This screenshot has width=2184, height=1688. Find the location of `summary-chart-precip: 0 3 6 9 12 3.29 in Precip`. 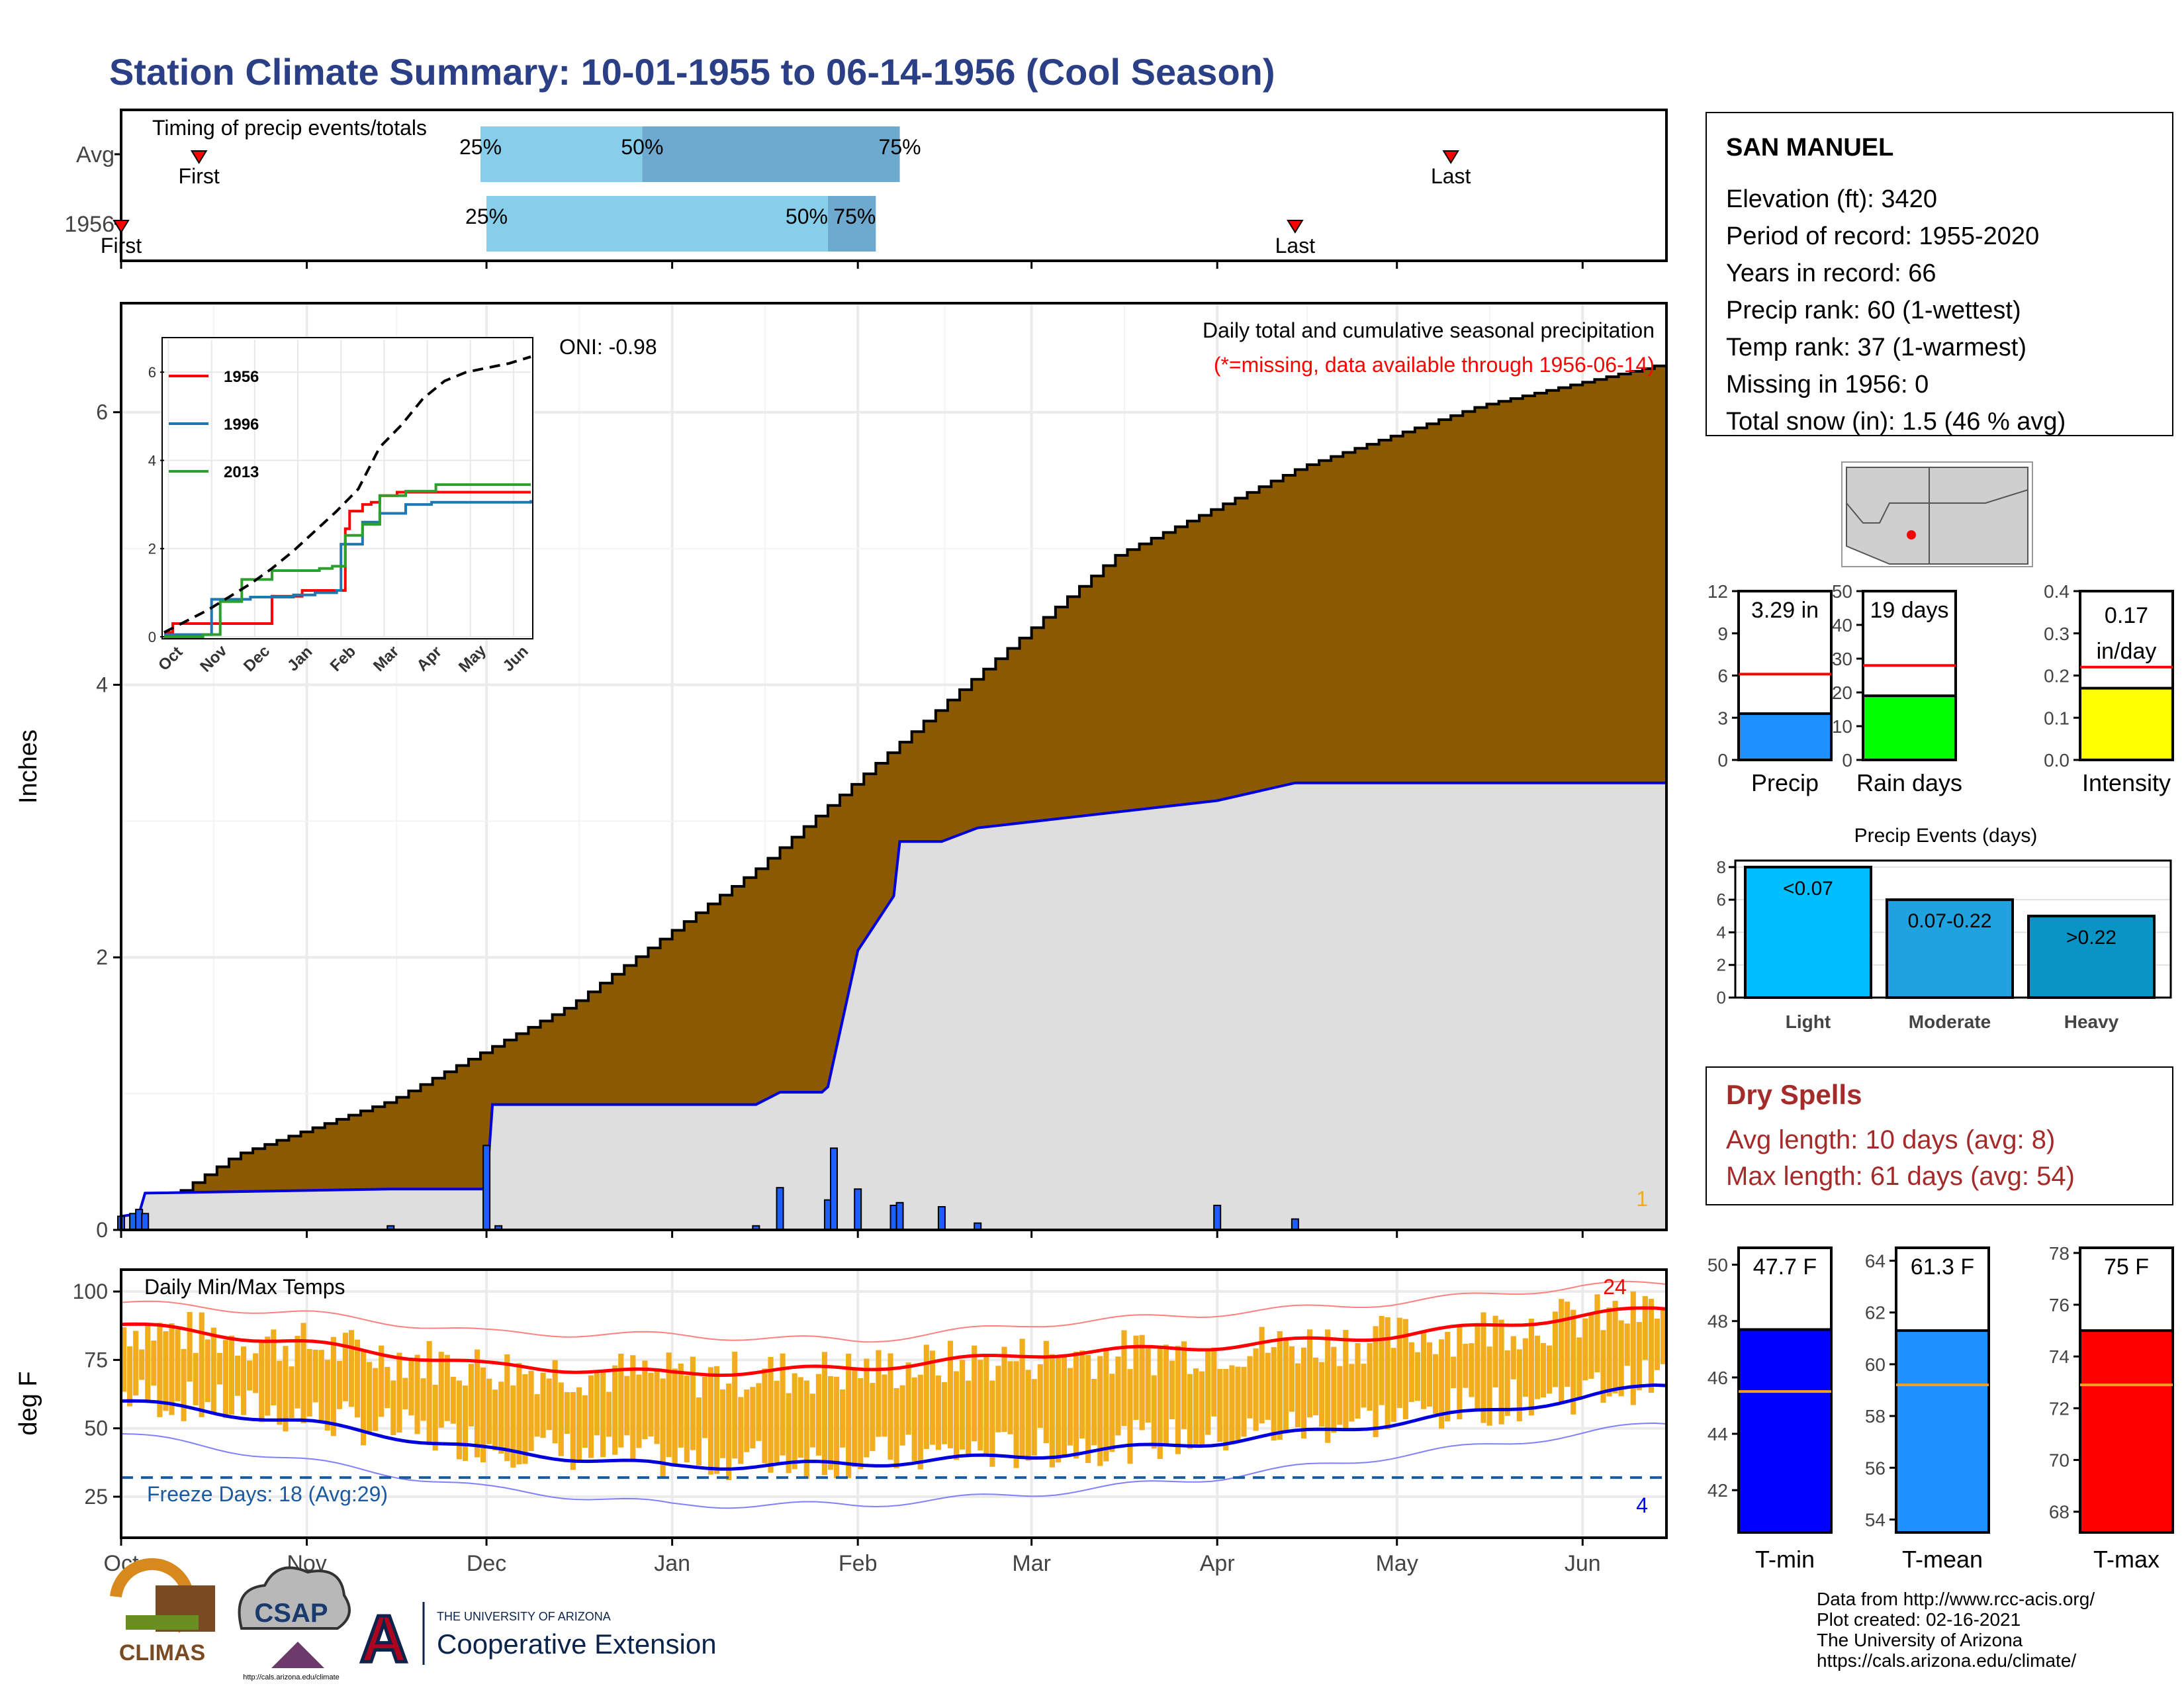

summary-chart-precip: 0 3 6 9 12 3.29 in Precip is located at coordinates (1770, 688).